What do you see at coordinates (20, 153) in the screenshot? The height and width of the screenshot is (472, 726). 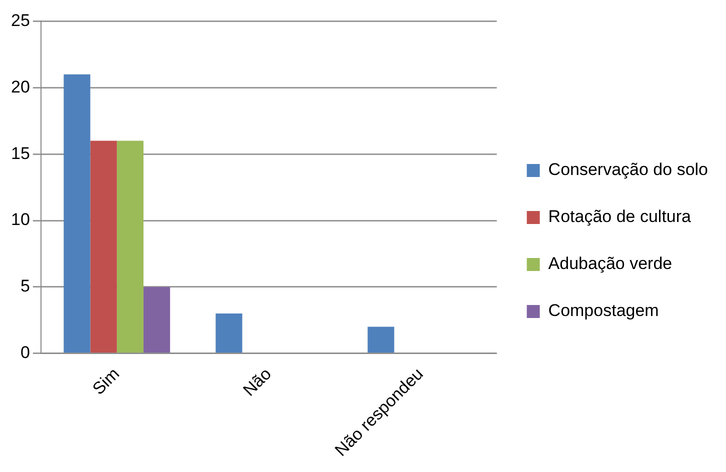 I see `y-tick-label: 15` at bounding box center [20, 153].